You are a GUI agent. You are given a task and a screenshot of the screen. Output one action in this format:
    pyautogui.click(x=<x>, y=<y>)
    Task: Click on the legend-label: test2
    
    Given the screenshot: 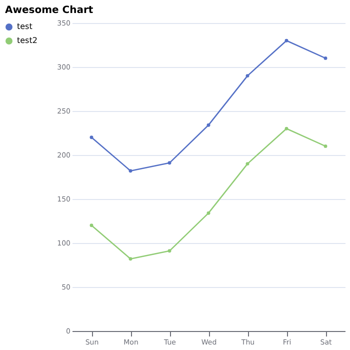 What is the action you would take?
    pyautogui.click(x=27, y=40)
    